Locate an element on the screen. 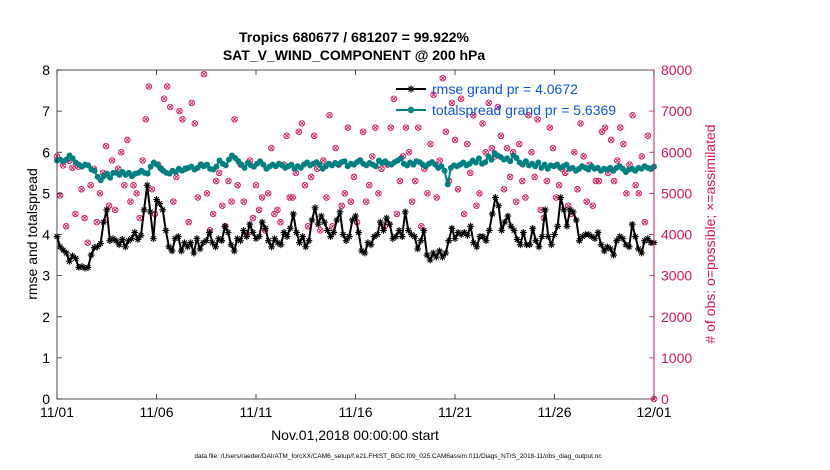  legend-rmse-marker is located at coordinates (411, 89).